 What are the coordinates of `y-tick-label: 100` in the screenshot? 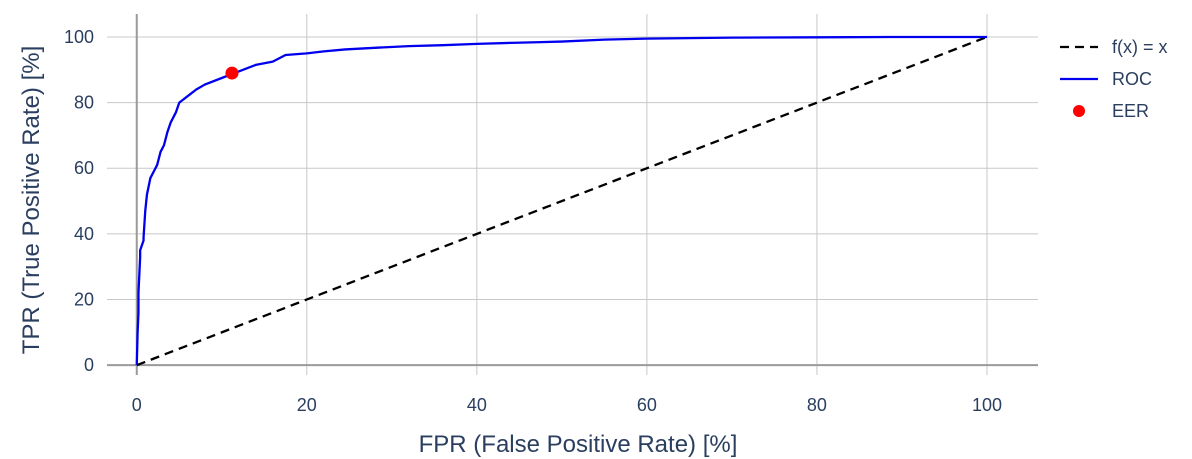 It's located at (79, 37).